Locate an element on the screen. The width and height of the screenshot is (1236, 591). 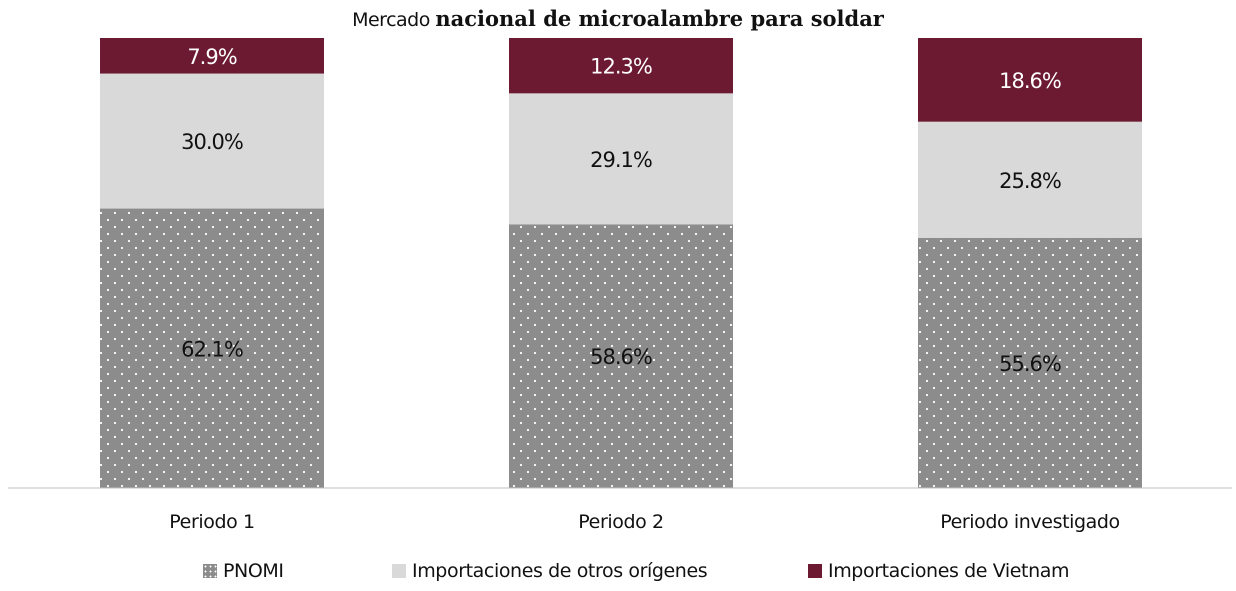
legend-item-vietnam: Importaciones de Vietnam is located at coordinates (939, 571).